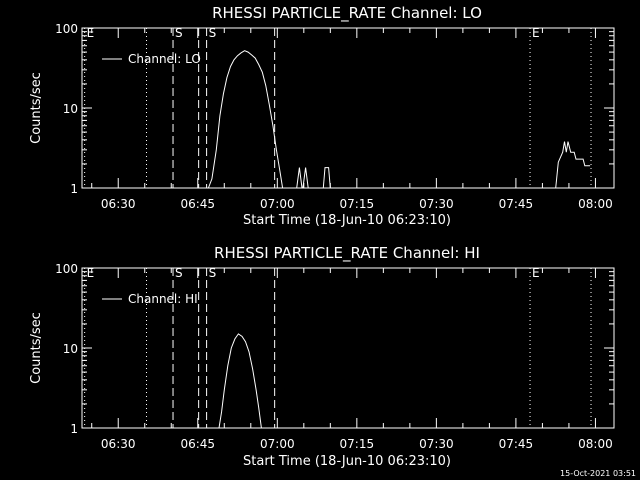  Describe the element at coordinates (598, 473) in the screenshot. I see `footer-timestamp: 15-Oct-2021 03:51` at that location.